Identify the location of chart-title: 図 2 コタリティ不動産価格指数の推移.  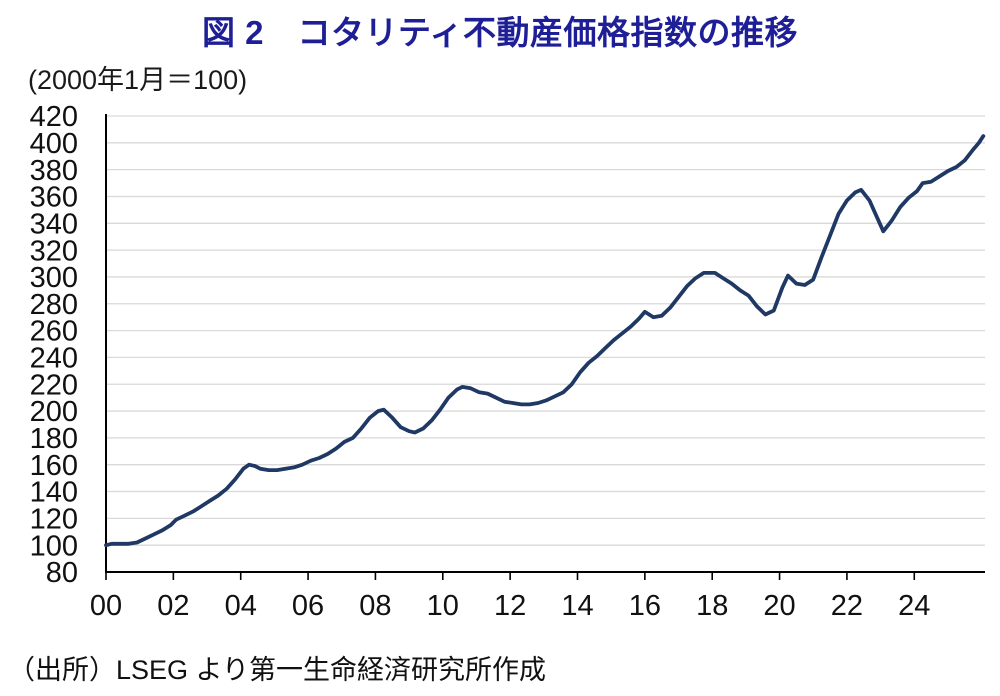
(500, 32).